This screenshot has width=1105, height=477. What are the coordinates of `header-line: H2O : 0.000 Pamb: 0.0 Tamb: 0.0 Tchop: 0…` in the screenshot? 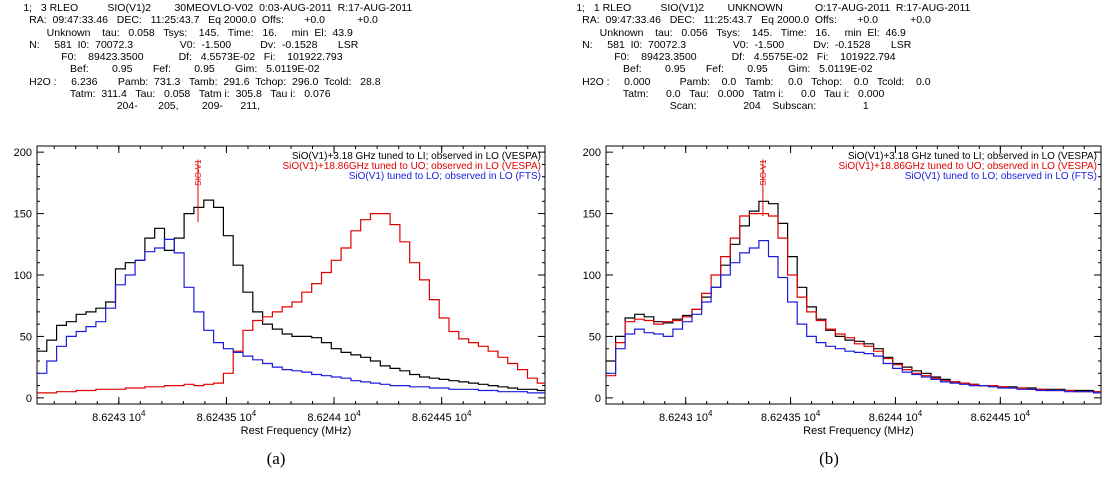 It's located at (742, 81).